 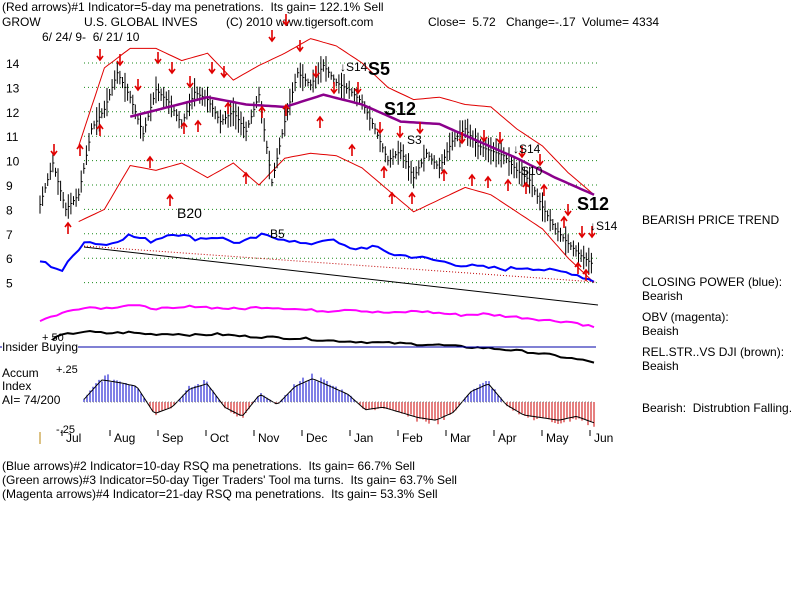 I want to click on month-label: Jun, so click(x=603, y=438).